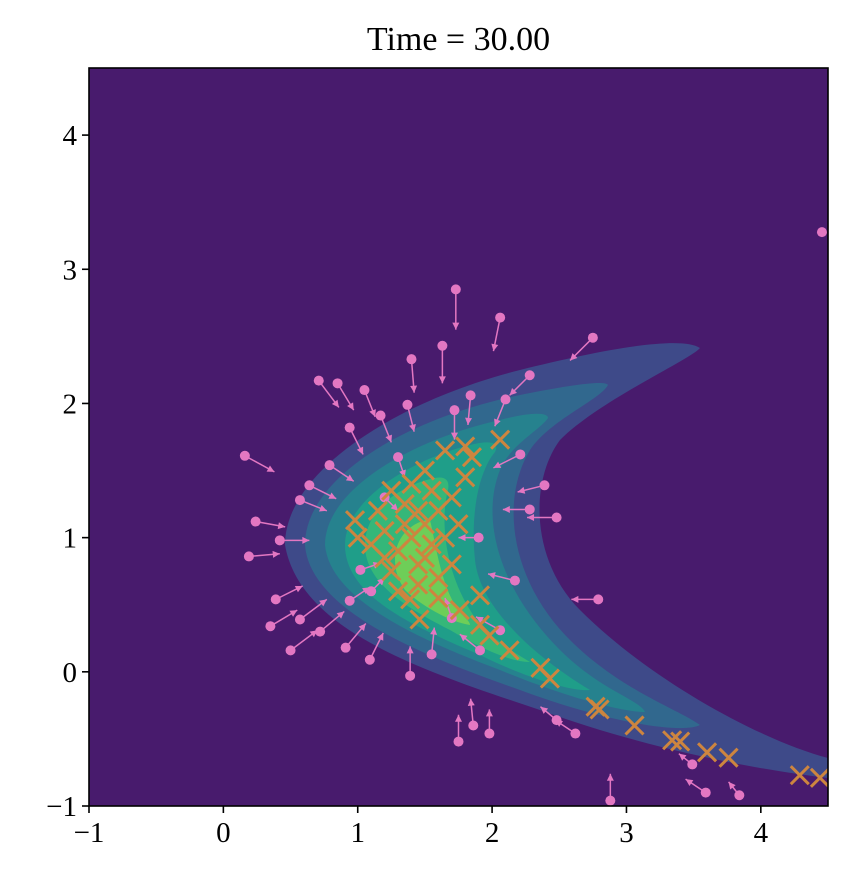  What do you see at coordinates (61, 807) in the screenshot?
I see `y-tick-label: −1` at bounding box center [61, 807].